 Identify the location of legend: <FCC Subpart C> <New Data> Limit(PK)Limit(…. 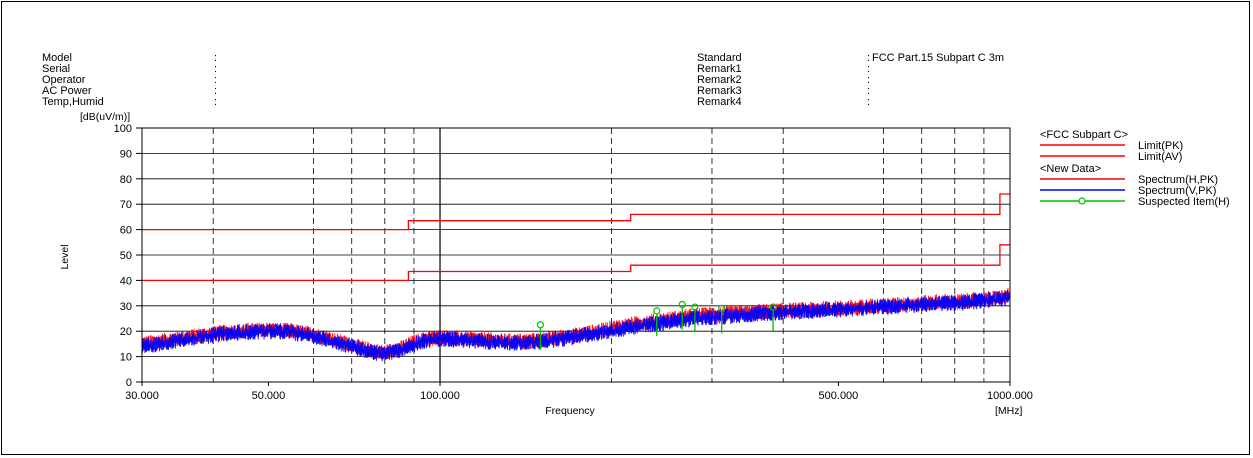
(1135, 168).